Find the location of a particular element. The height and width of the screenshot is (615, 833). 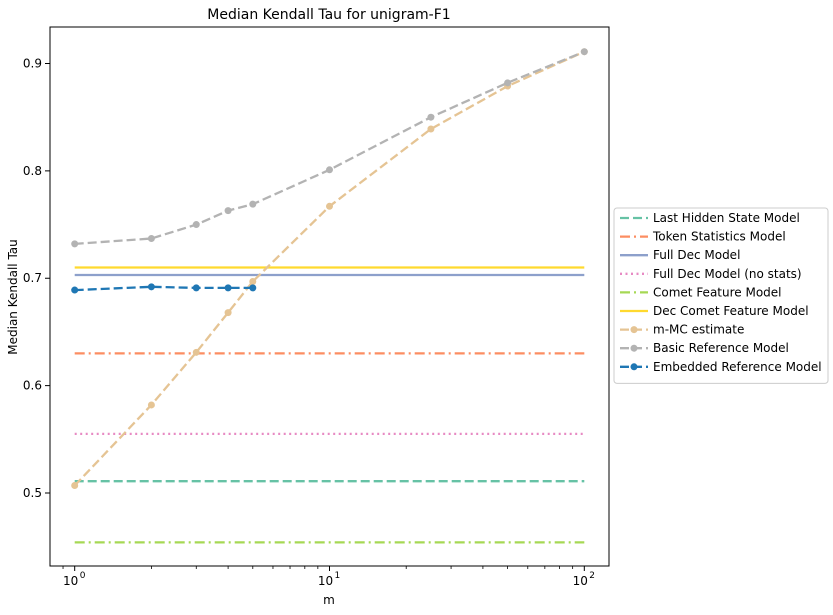

y-axis: 0.5 0.6 0.7 0.8 0.9 is located at coordinates (36, 278).